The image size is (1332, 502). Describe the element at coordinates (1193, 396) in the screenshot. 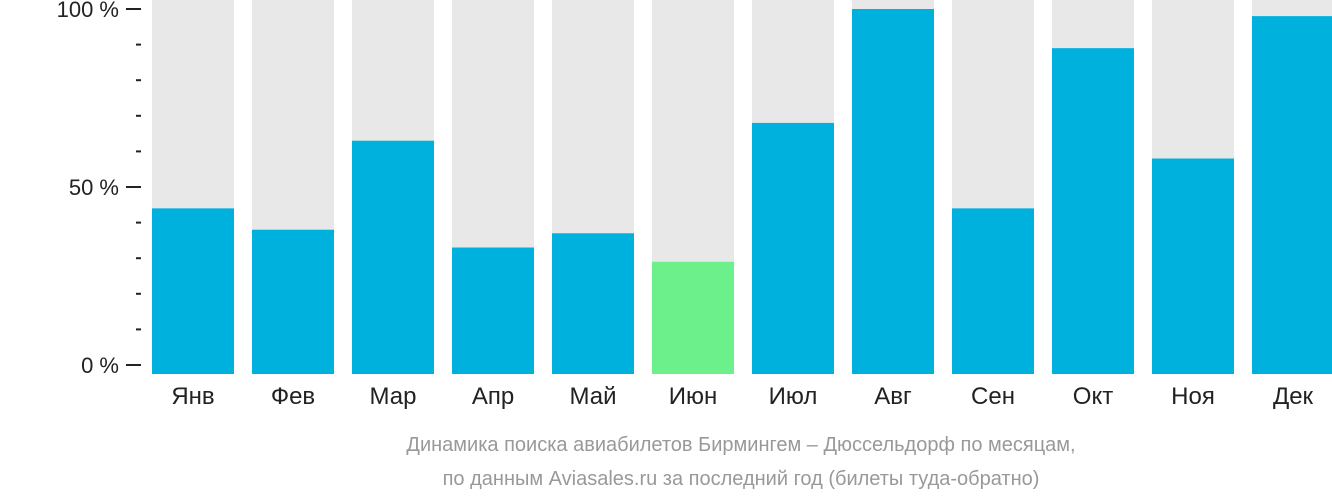

I see `x-tick-label: Ноя` at that location.